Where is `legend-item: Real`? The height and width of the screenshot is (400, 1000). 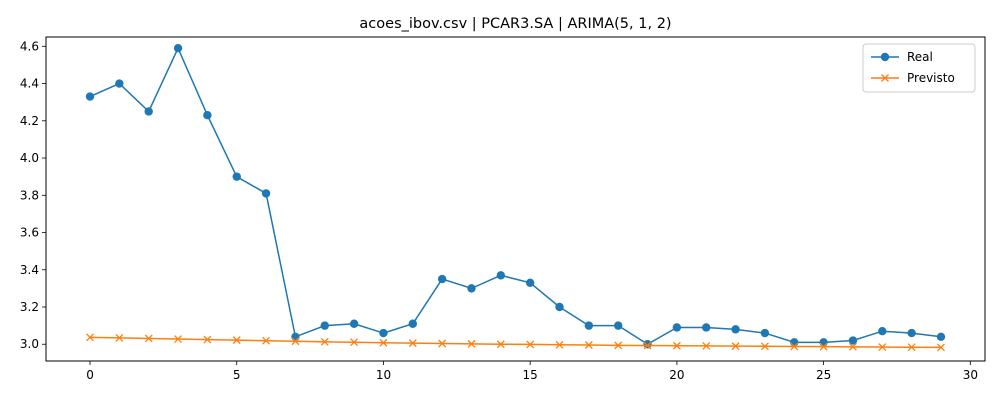
legend-item: Real is located at coordinates (902, 57).